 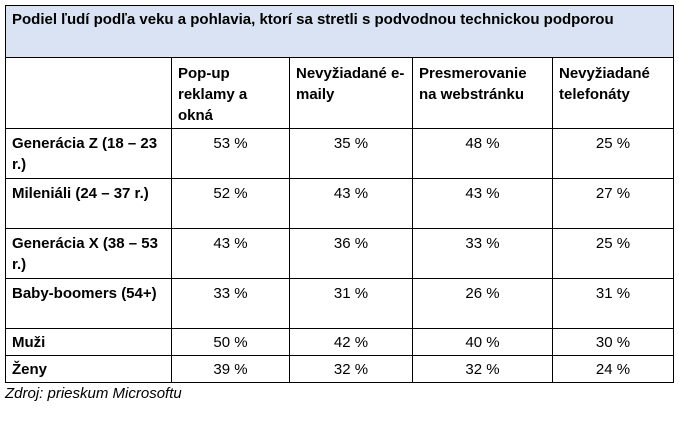 I want to click on table-cell: 27 %, so click(x=613, y=203).